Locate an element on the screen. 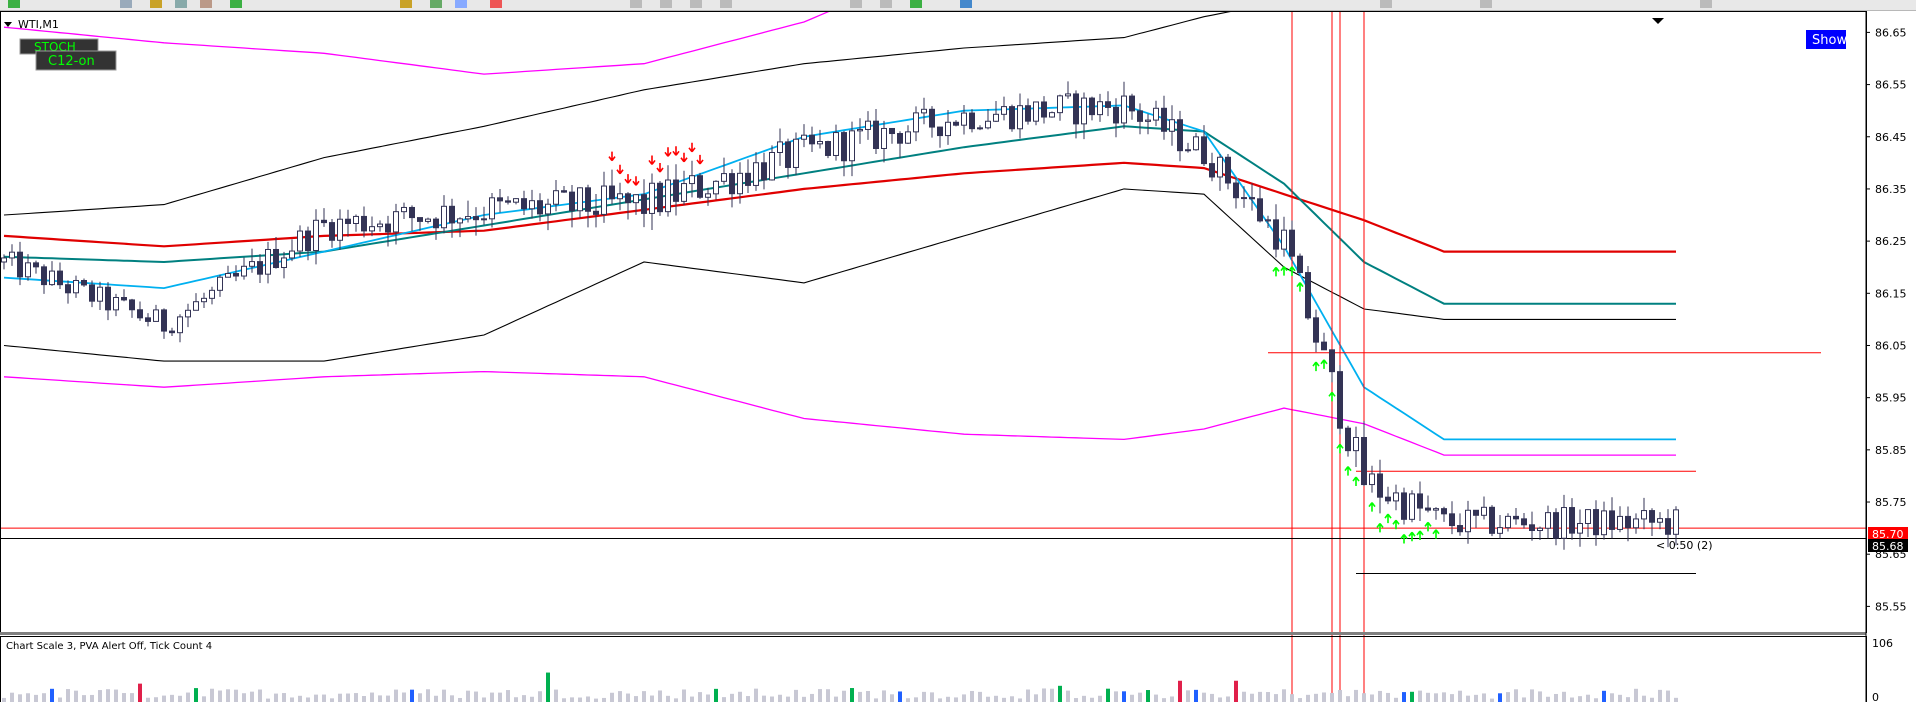 This screenshot has width=1916, height=702. outer-band-upper is located at coordinates (417, 43).